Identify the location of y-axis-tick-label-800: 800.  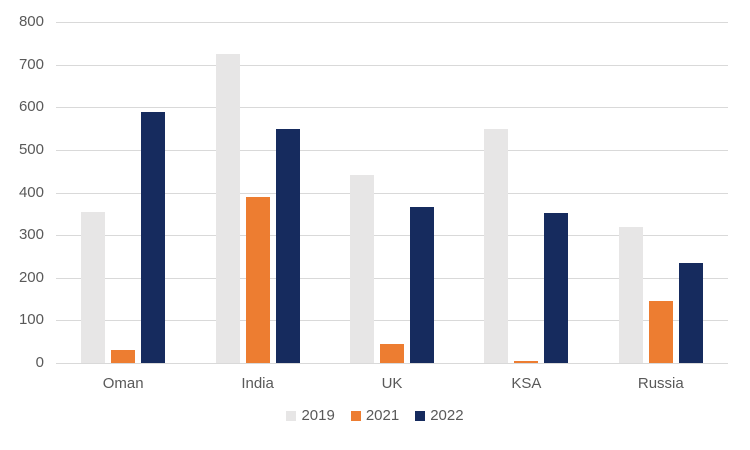
(31, 21).